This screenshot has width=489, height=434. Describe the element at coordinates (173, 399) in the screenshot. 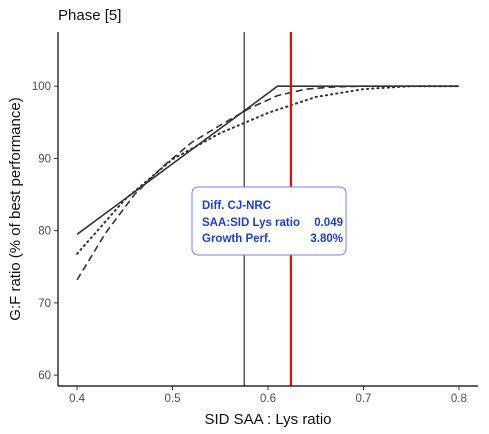

I see `x-tick-label: 0.5` at that location.